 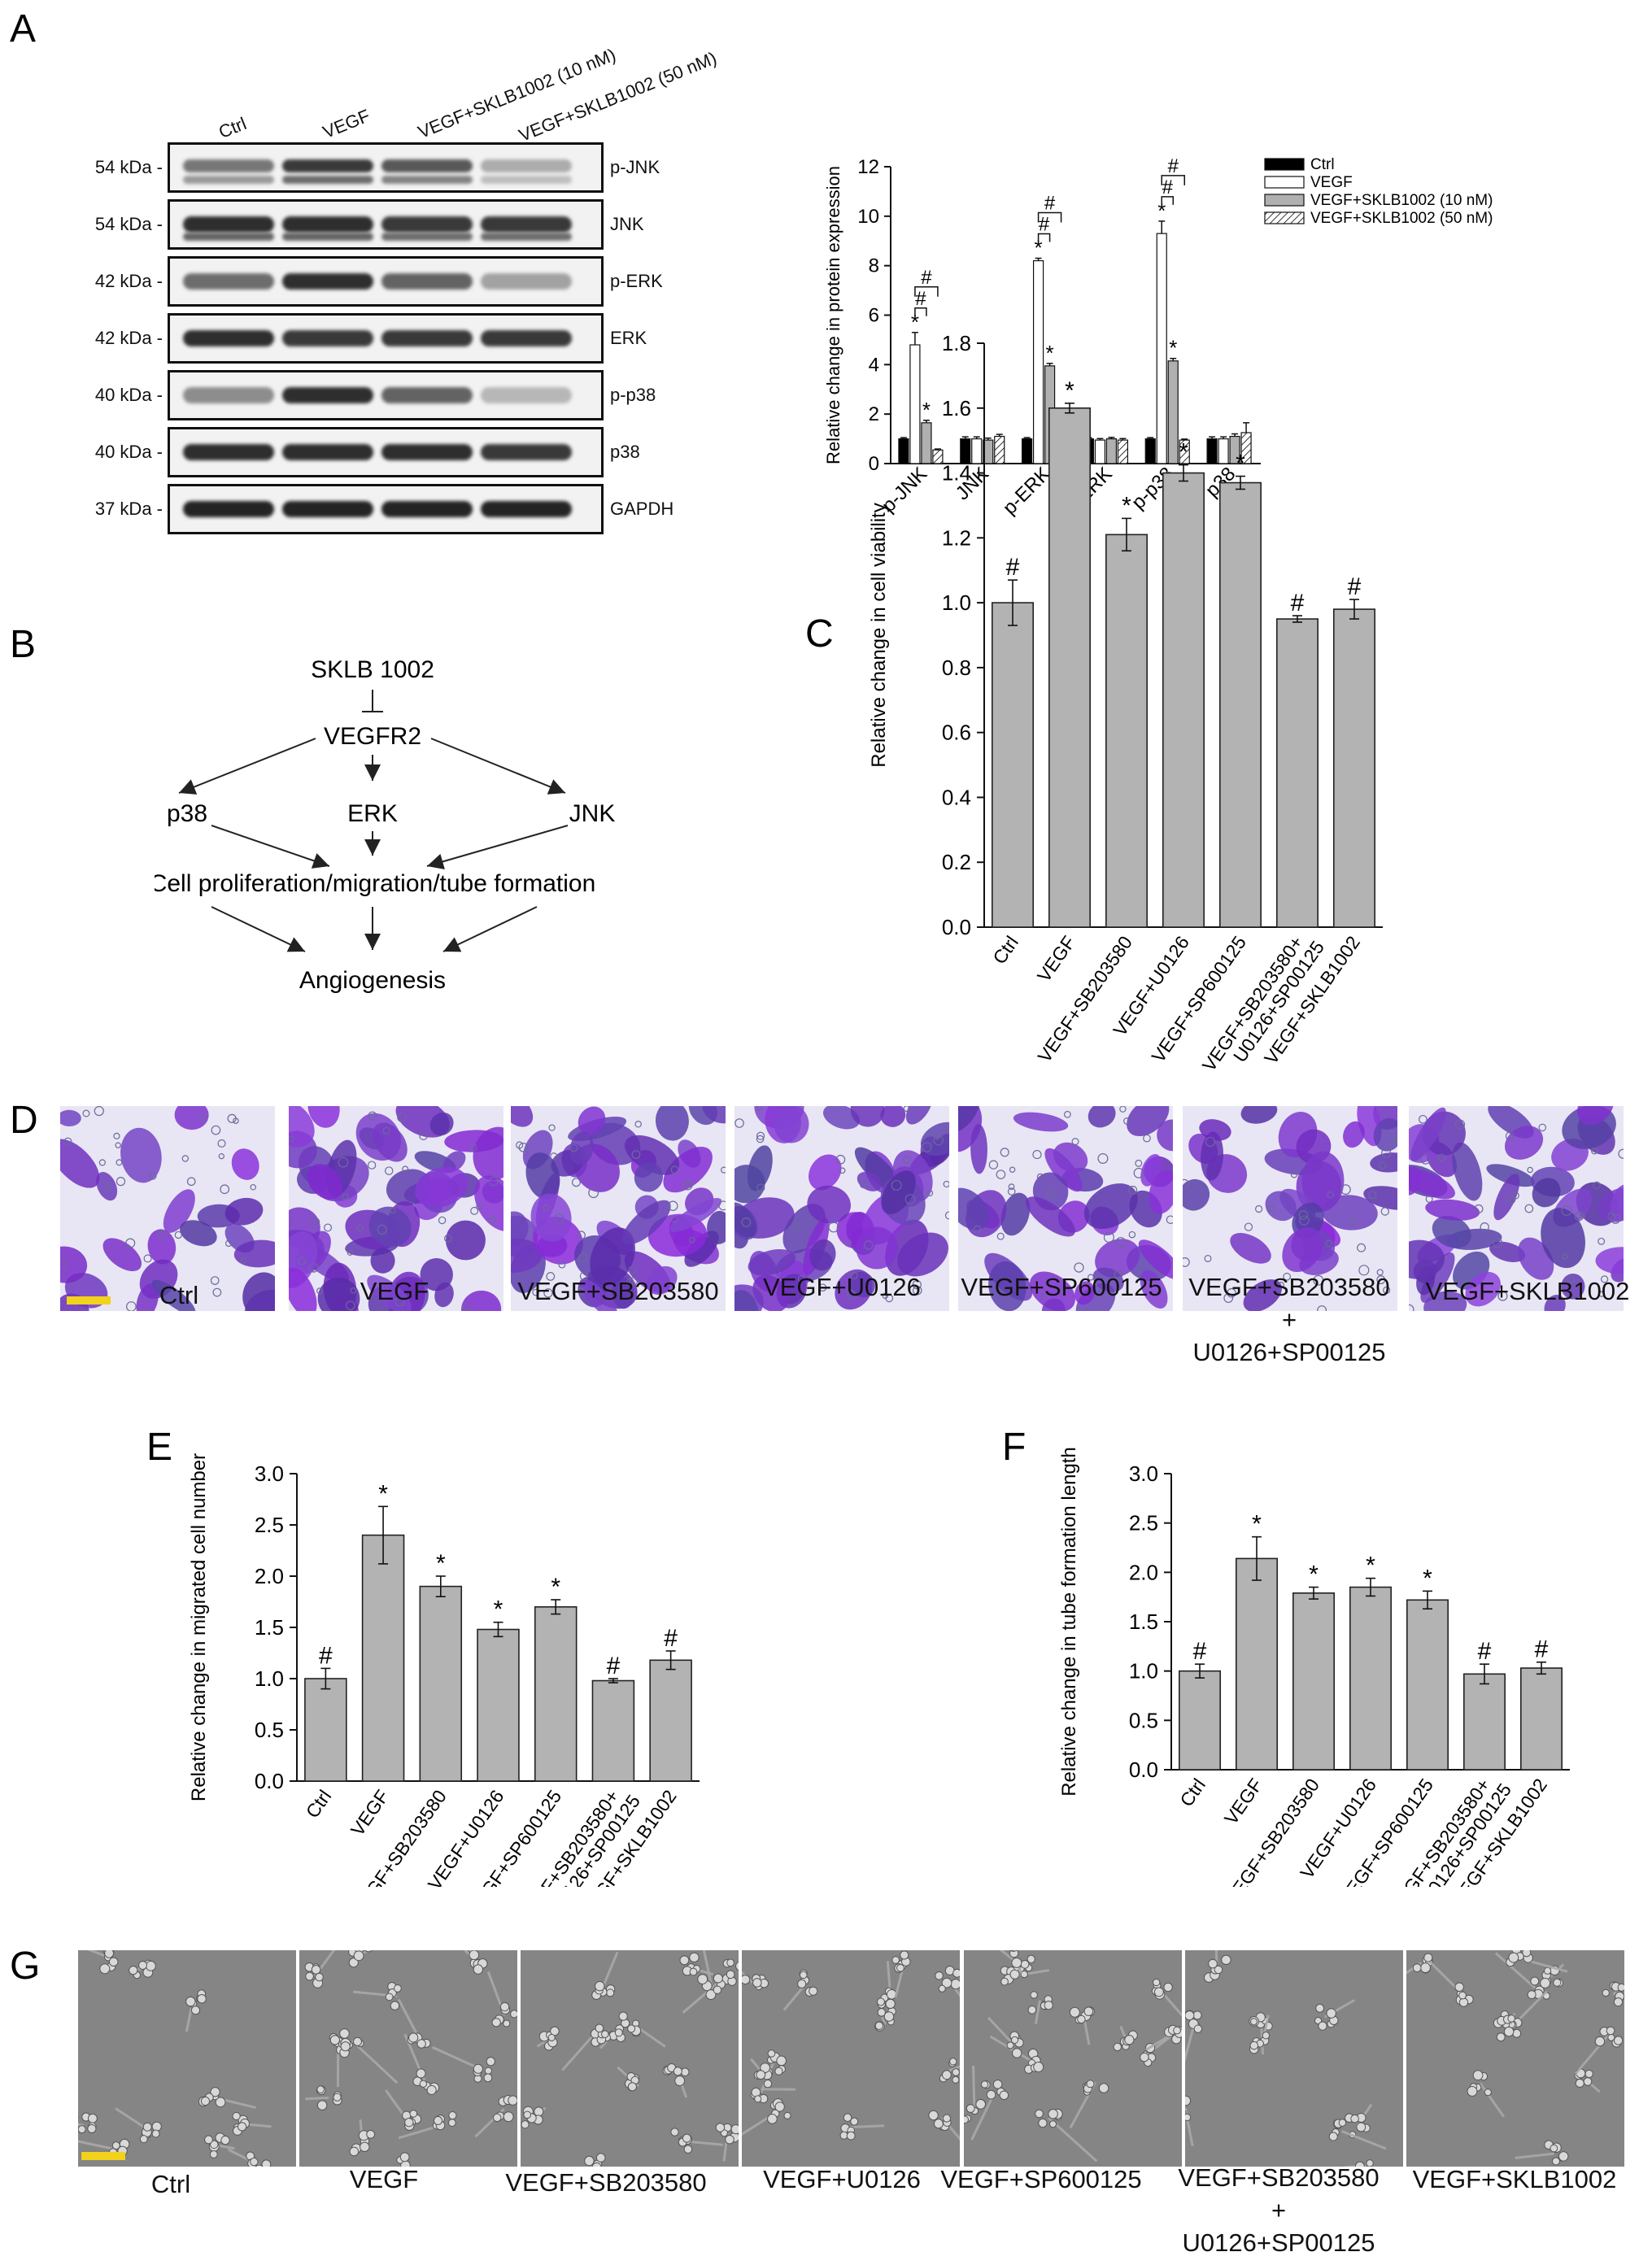 What do you see at coordinates (920, 311) in the screenshot?
I see `bracket` at bounding box center [920, 311].